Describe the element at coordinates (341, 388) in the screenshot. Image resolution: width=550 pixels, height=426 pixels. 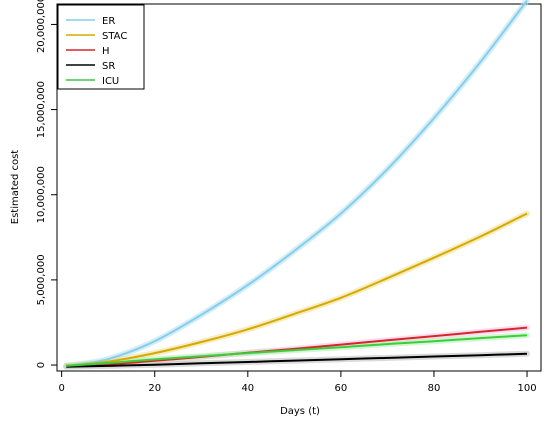
I see `x-tick-label: 60` at that location.